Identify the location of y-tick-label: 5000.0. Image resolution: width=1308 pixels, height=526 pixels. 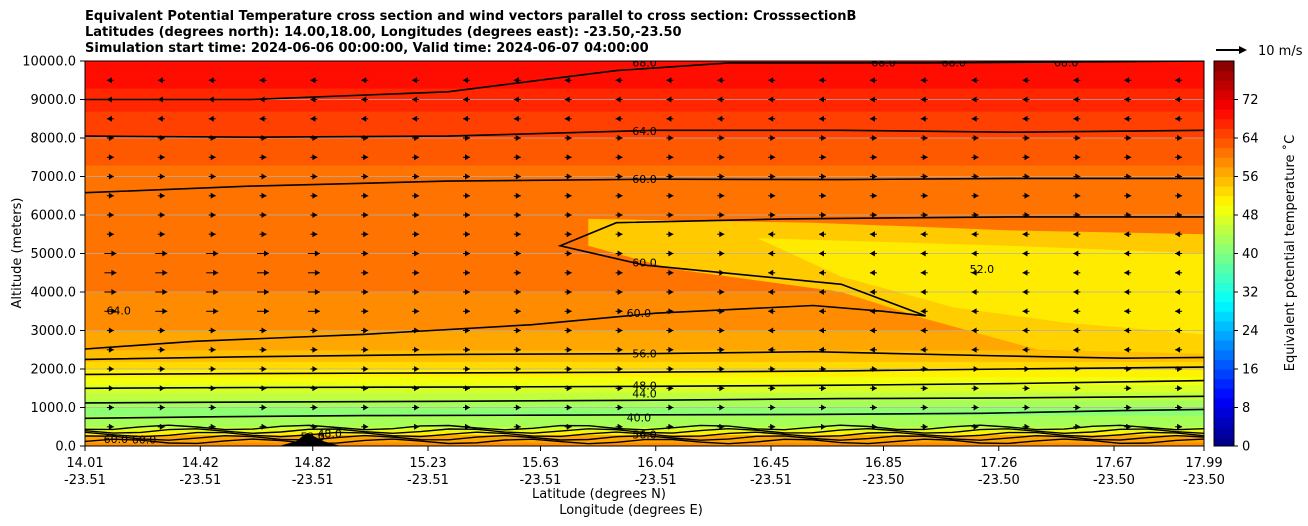
(54, 254).